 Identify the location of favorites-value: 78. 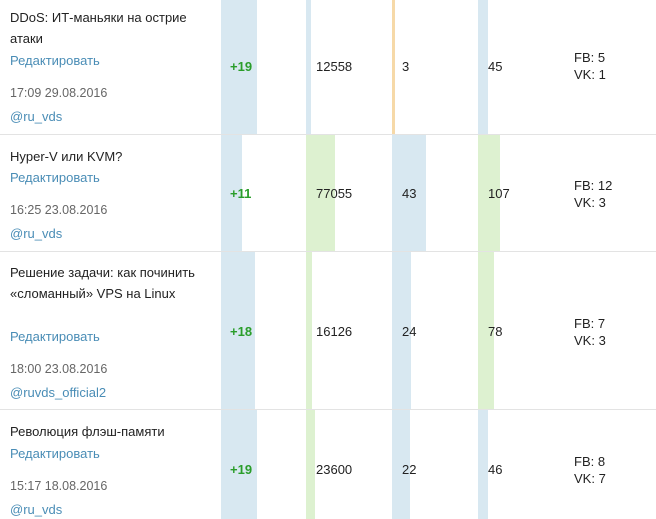
(495, 331).